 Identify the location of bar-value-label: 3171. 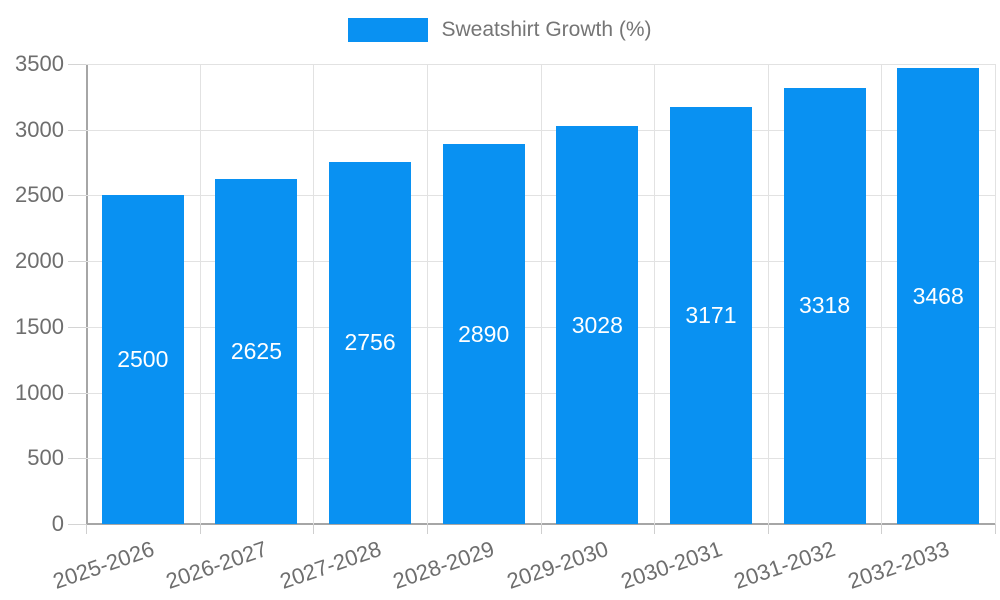
(711, 315).